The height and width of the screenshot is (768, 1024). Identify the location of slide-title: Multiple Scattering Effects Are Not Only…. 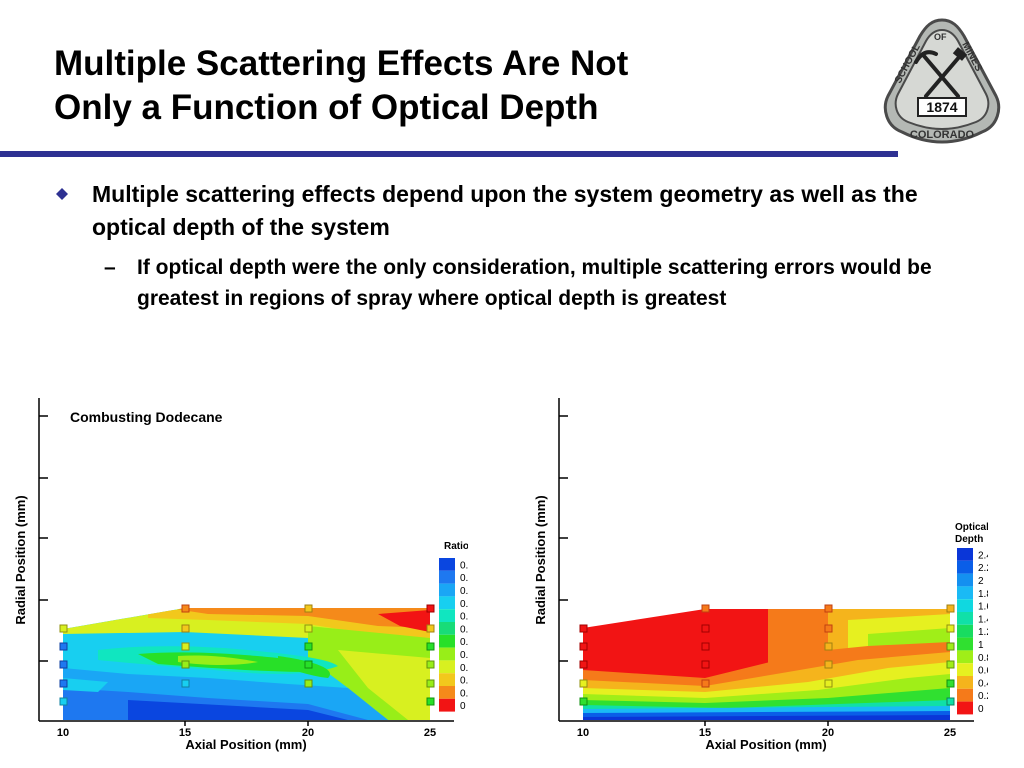
(434, 86).